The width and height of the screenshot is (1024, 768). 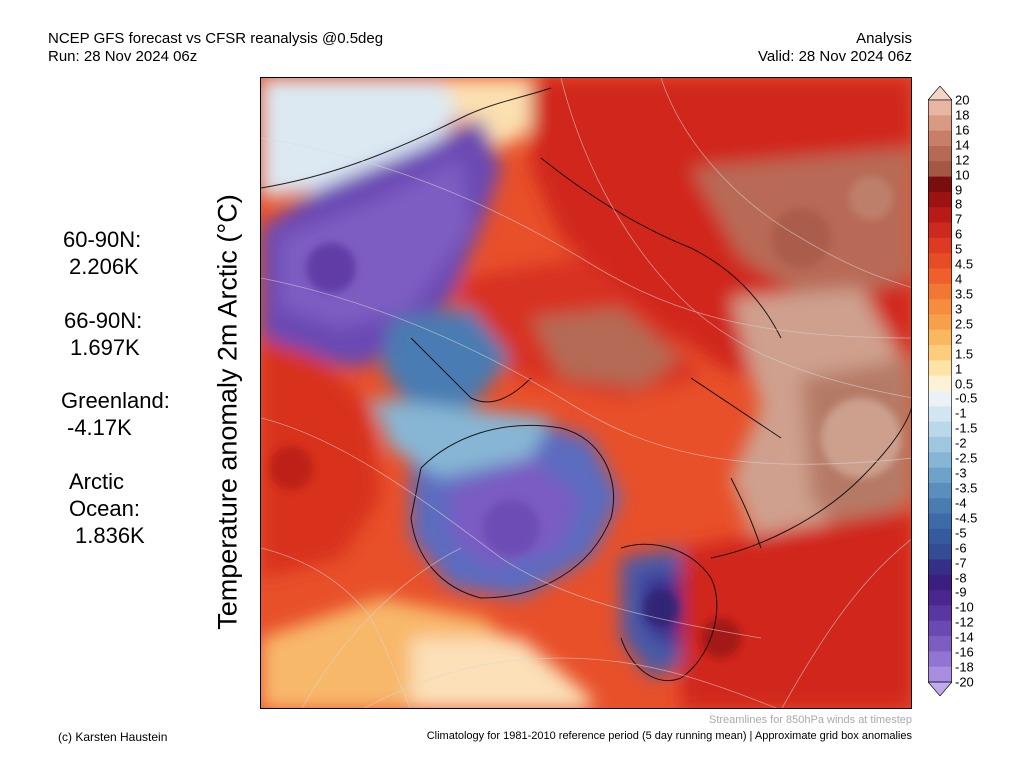 I want to click on colorbar-label: -12, so click(x=964, y=622).